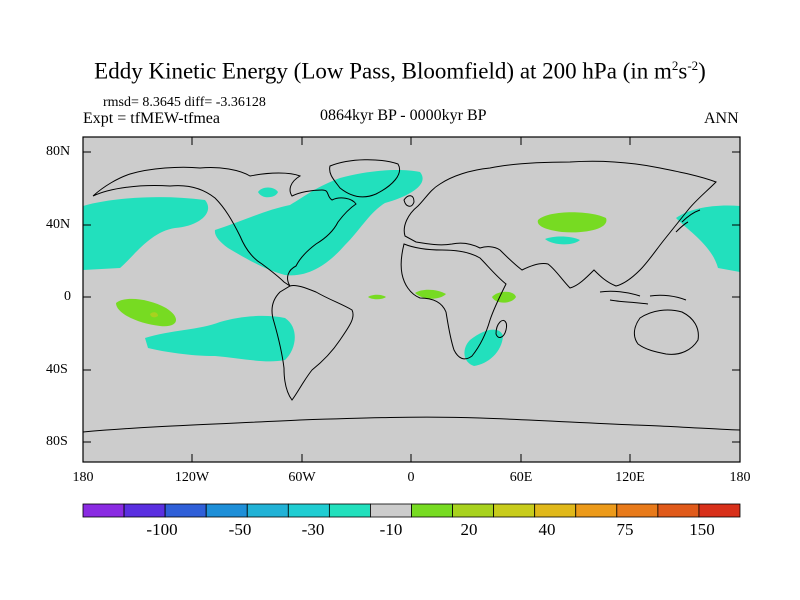 The height and width of the screenshot is (600, 800). Describe the element at coordinates (683, 71) in the screenshot. I see `title-mid: s` at that location.